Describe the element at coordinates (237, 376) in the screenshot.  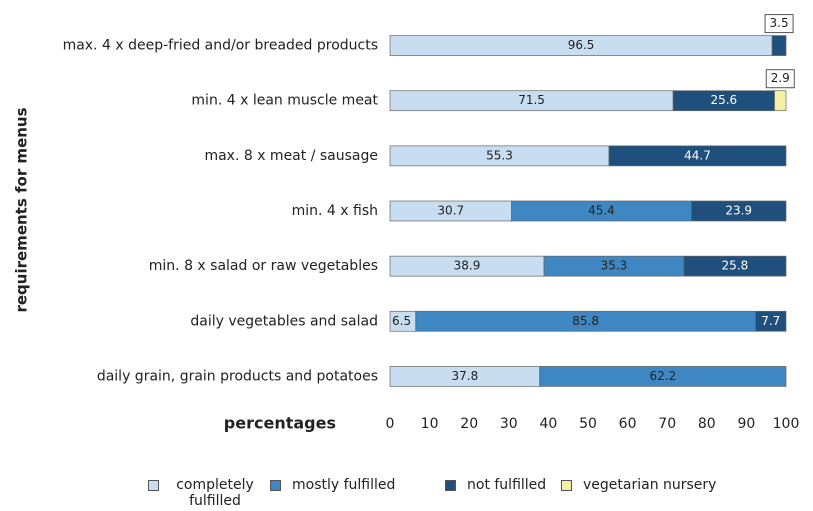
I see `category-label: daily grain, grain products and potatoes` at that location.